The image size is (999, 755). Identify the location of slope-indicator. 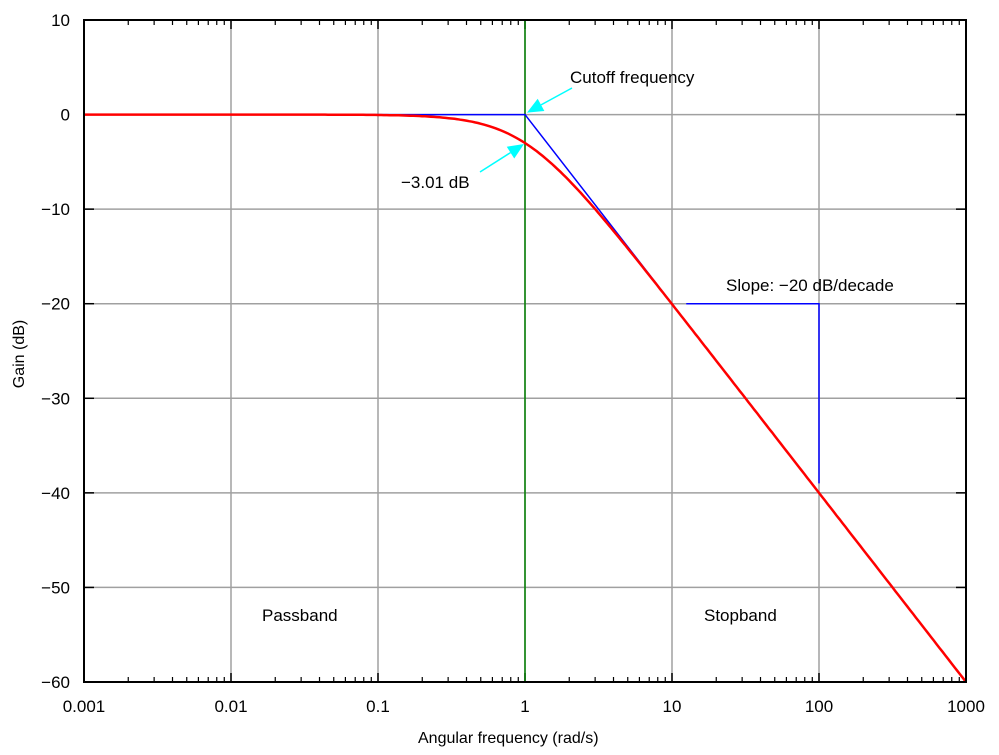
(753, 393).